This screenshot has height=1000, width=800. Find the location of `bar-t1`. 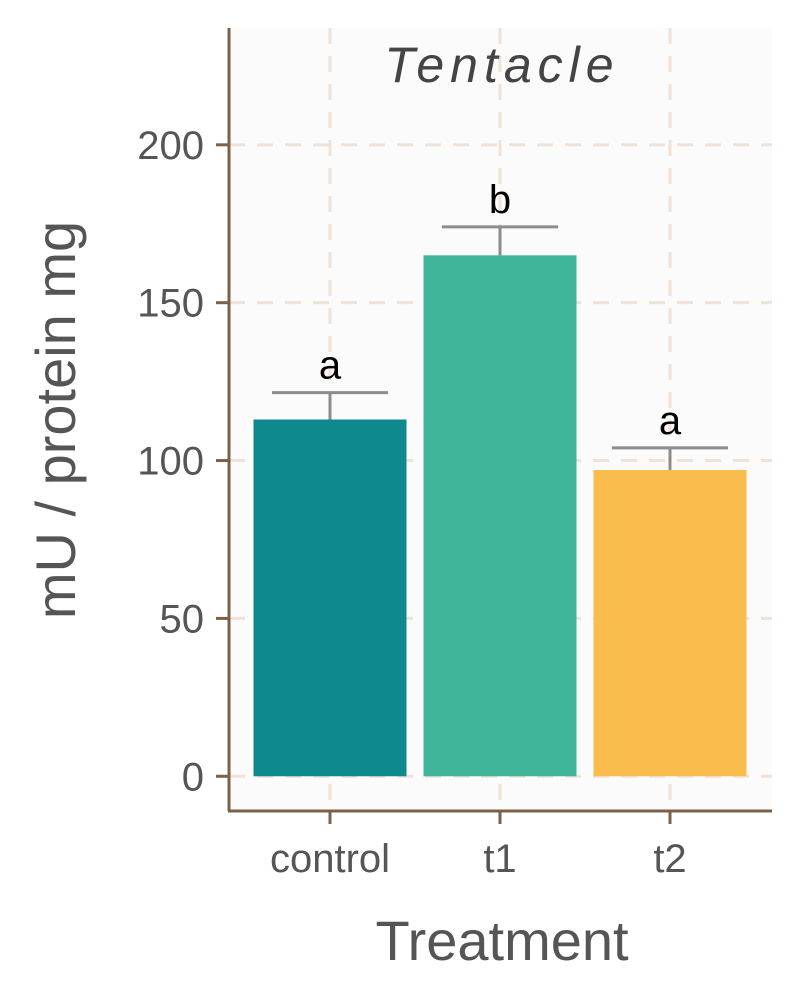

bar-t1 is located at coordinates (500, 516).